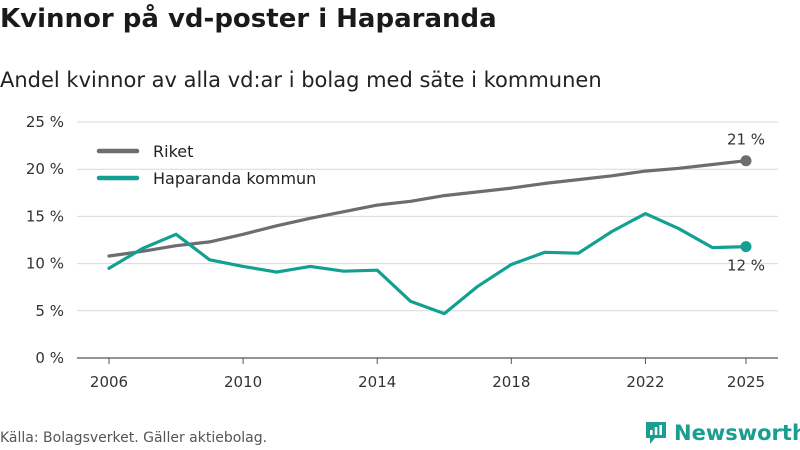  What do you see at coordinates (234, 178) in the screenshot?
I see `legend-label-1: Haparanda kommun` at bounding box center [234, 178].